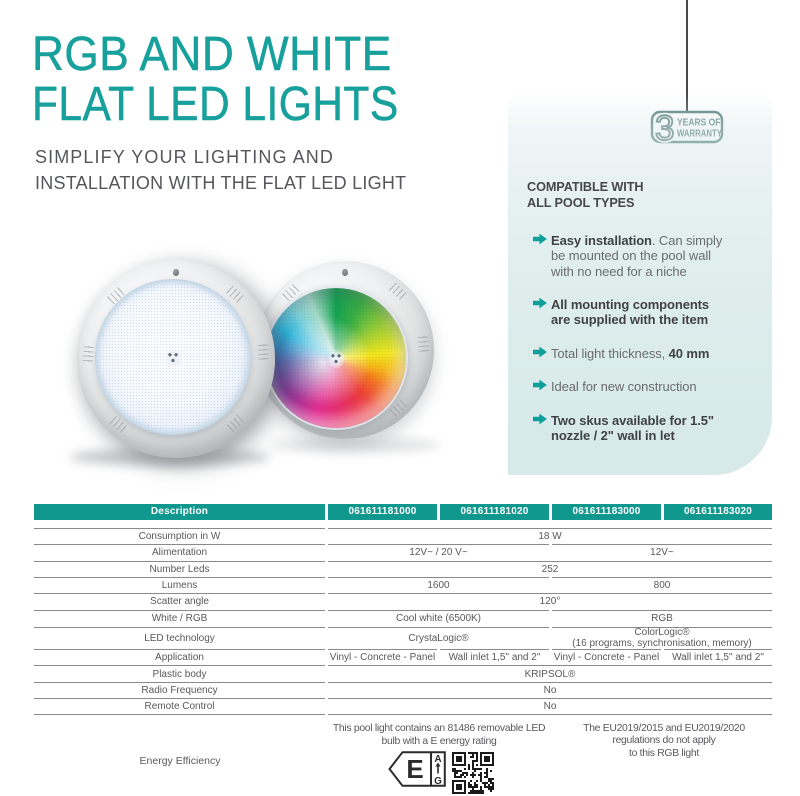 This screenshot has width=800, height=796. Describe the element at coordinates (414, 769) in the screenshot. I see `svg-text: E` at that location.